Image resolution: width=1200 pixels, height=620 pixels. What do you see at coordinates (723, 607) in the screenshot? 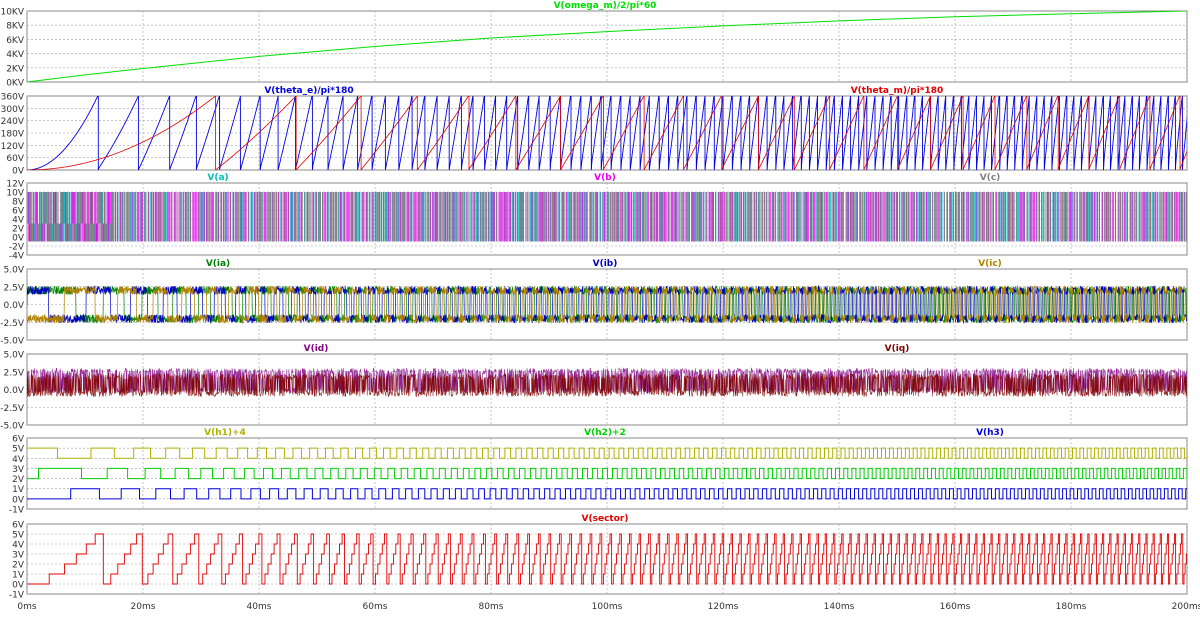
I see `x-tick-label: 120ms` at bounding box center [723, 607].